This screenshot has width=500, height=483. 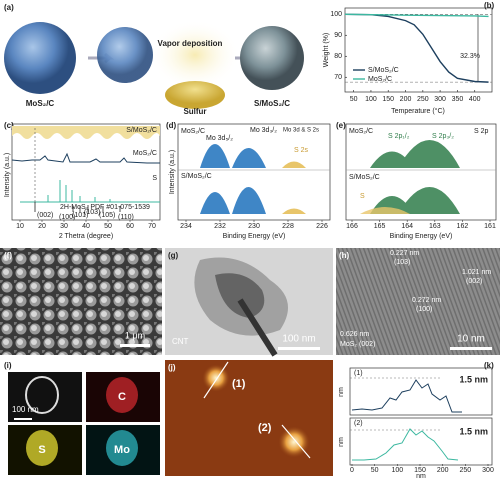 I want to click on label: Vapor deposition, so click(x=190, y=43).